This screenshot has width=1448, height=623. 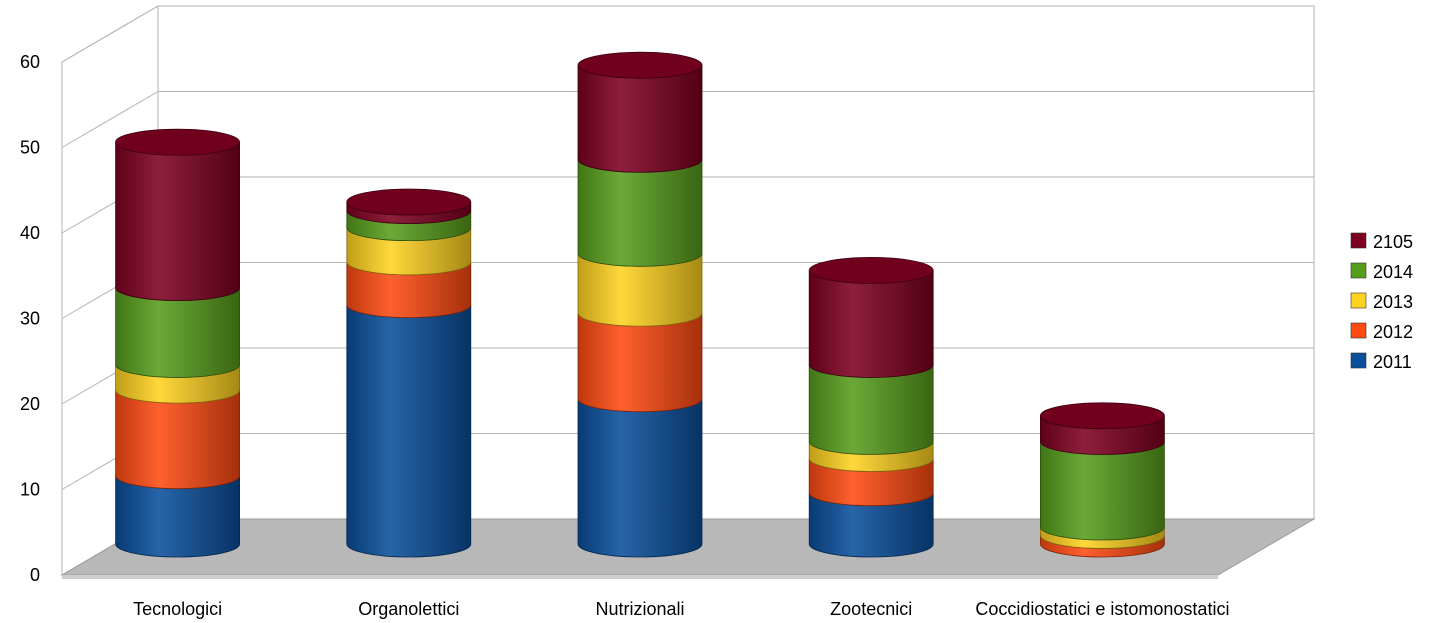 What do you see at coordinates (30, 148) in the screenshot?
I see `y-tick-label: 50` at bounding box center [30, 148].